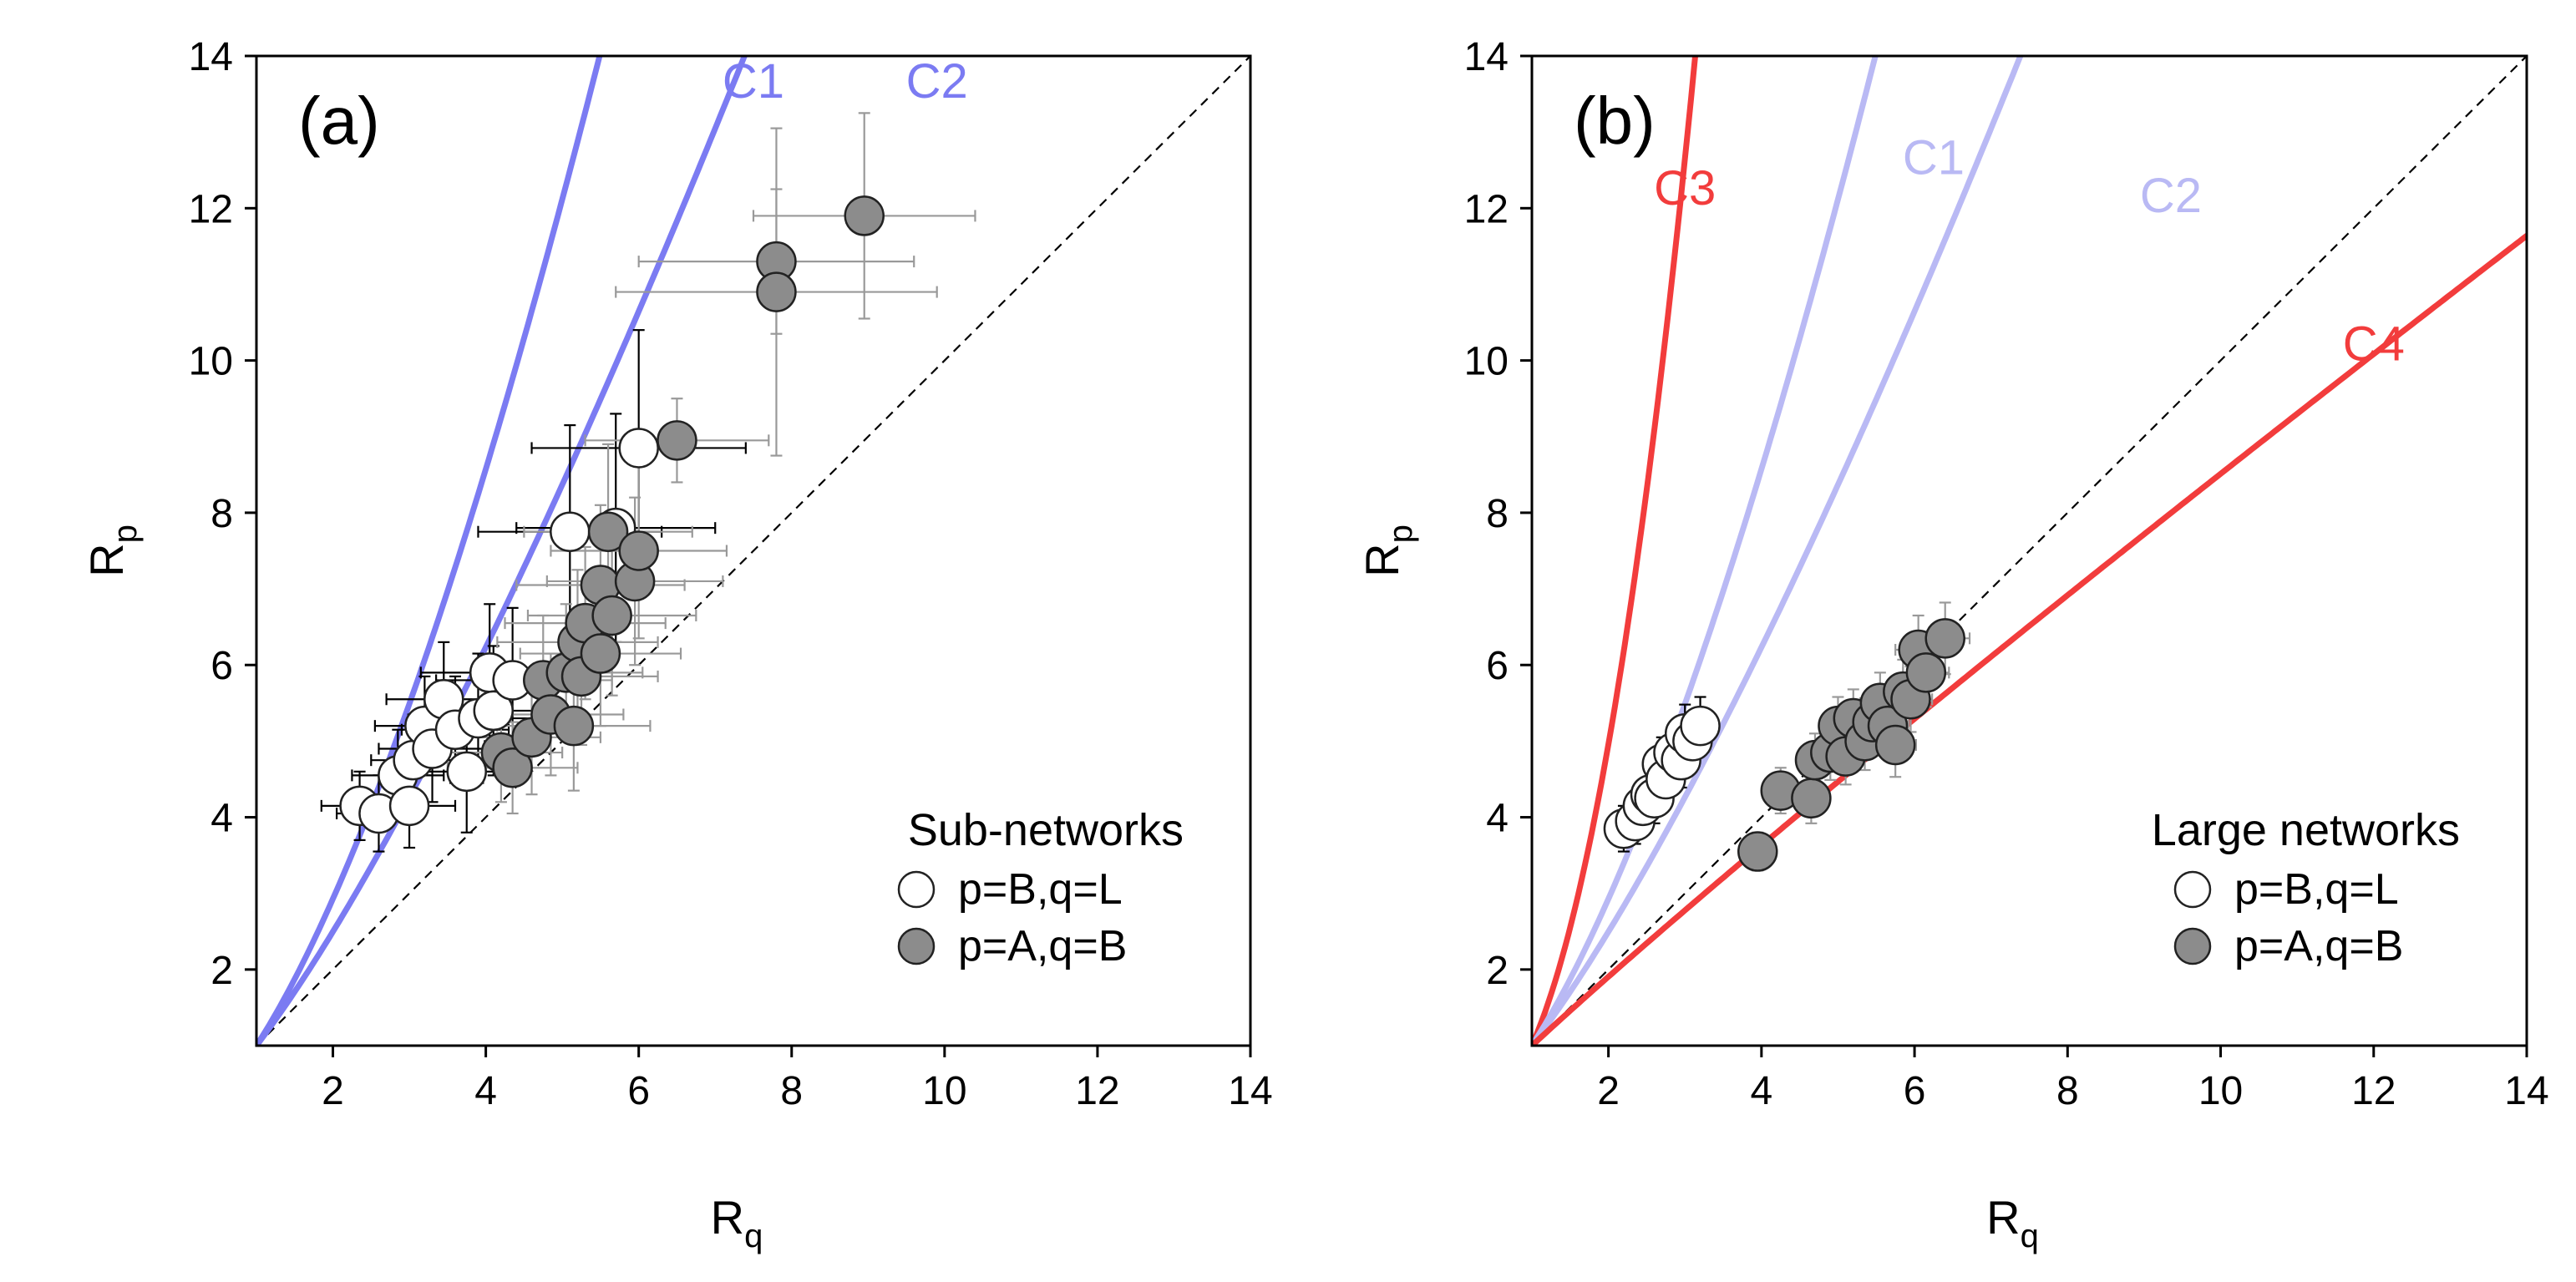  Describe the element at coordinates (1046, 830) in the screenshot. I see `legend-title: Sub-networks` at that location.